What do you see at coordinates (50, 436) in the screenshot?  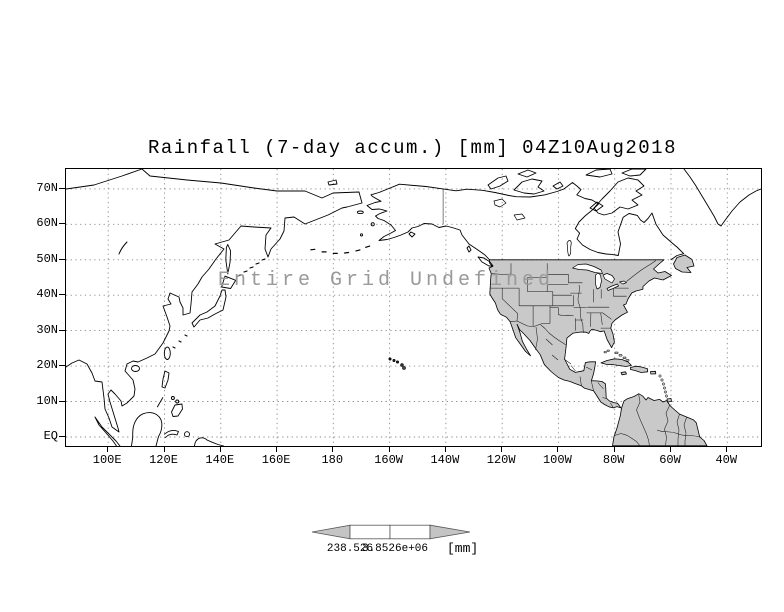 I see `y-axis-label: EQ` at bounding box center [50, 436].